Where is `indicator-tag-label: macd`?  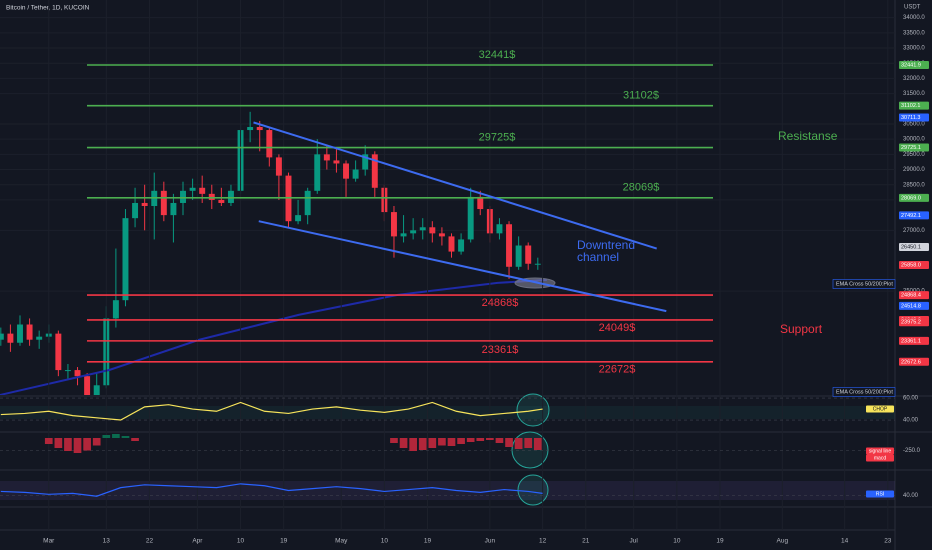 indicator-tag-label: macd is located at coordinates (880, 458).